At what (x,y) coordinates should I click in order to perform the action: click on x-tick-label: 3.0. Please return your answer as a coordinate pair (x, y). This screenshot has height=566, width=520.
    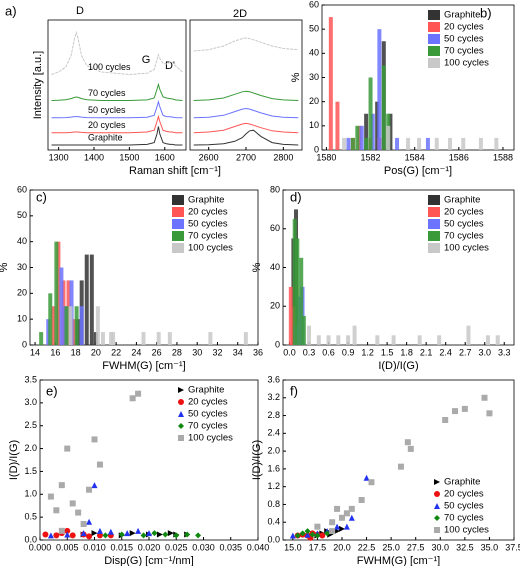
    Looking at the image, I should click on (484, 352).